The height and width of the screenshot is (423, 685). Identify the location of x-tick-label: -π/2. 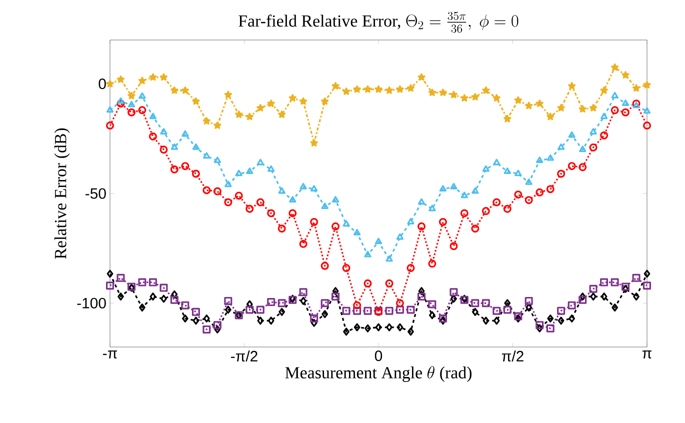
(244, 356).